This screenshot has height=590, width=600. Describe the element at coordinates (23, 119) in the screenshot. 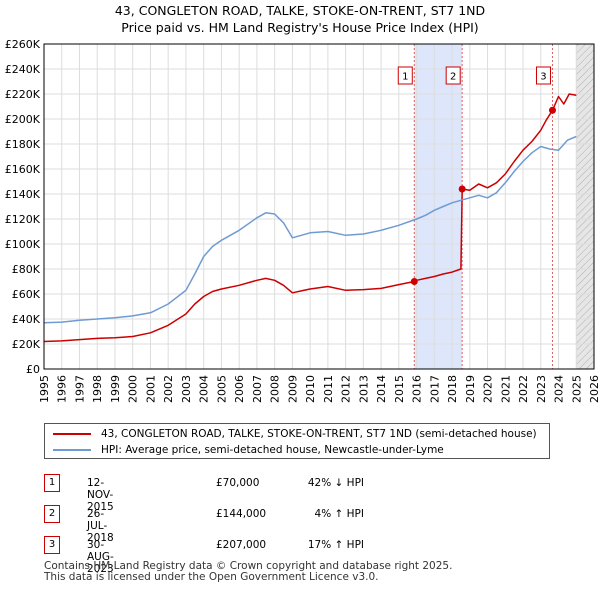

I see `y-tick-label: £200K` at that location.